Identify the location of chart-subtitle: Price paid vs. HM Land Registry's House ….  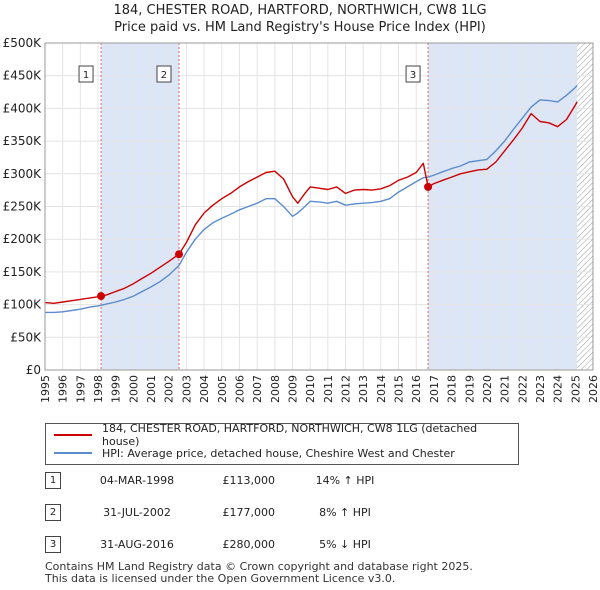
(300, 27).